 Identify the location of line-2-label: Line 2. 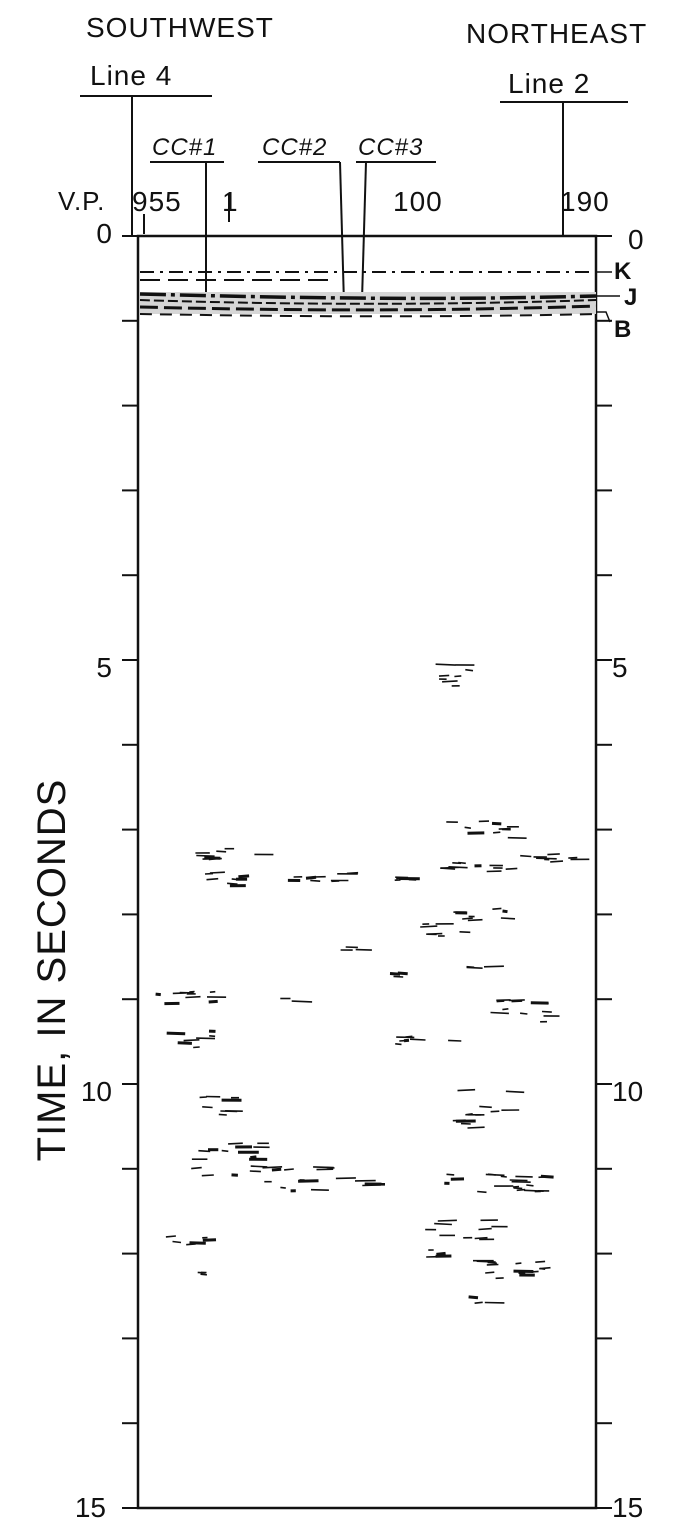
(549, 83).